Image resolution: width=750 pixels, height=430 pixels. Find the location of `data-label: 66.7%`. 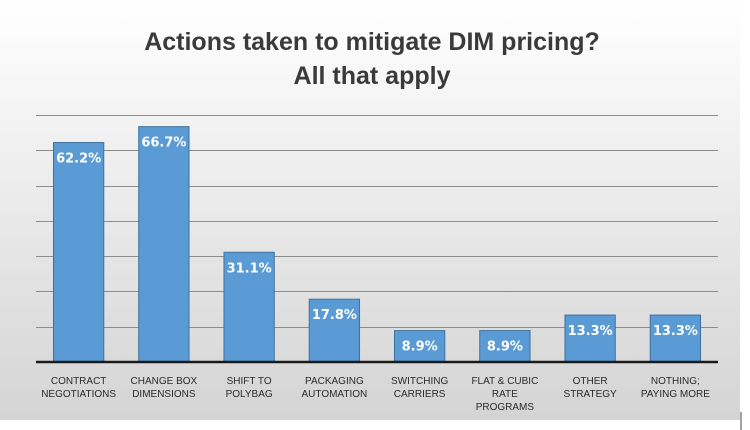

data-label: 66.7% is located at coordinates (163, 143).